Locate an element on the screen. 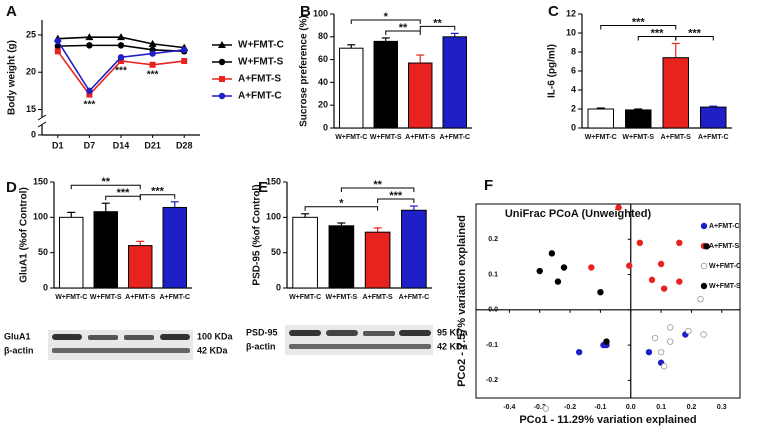 The height and width of the screenshot is (438, 778). y-tick-label: 150 is located at coordinates (40, 181).